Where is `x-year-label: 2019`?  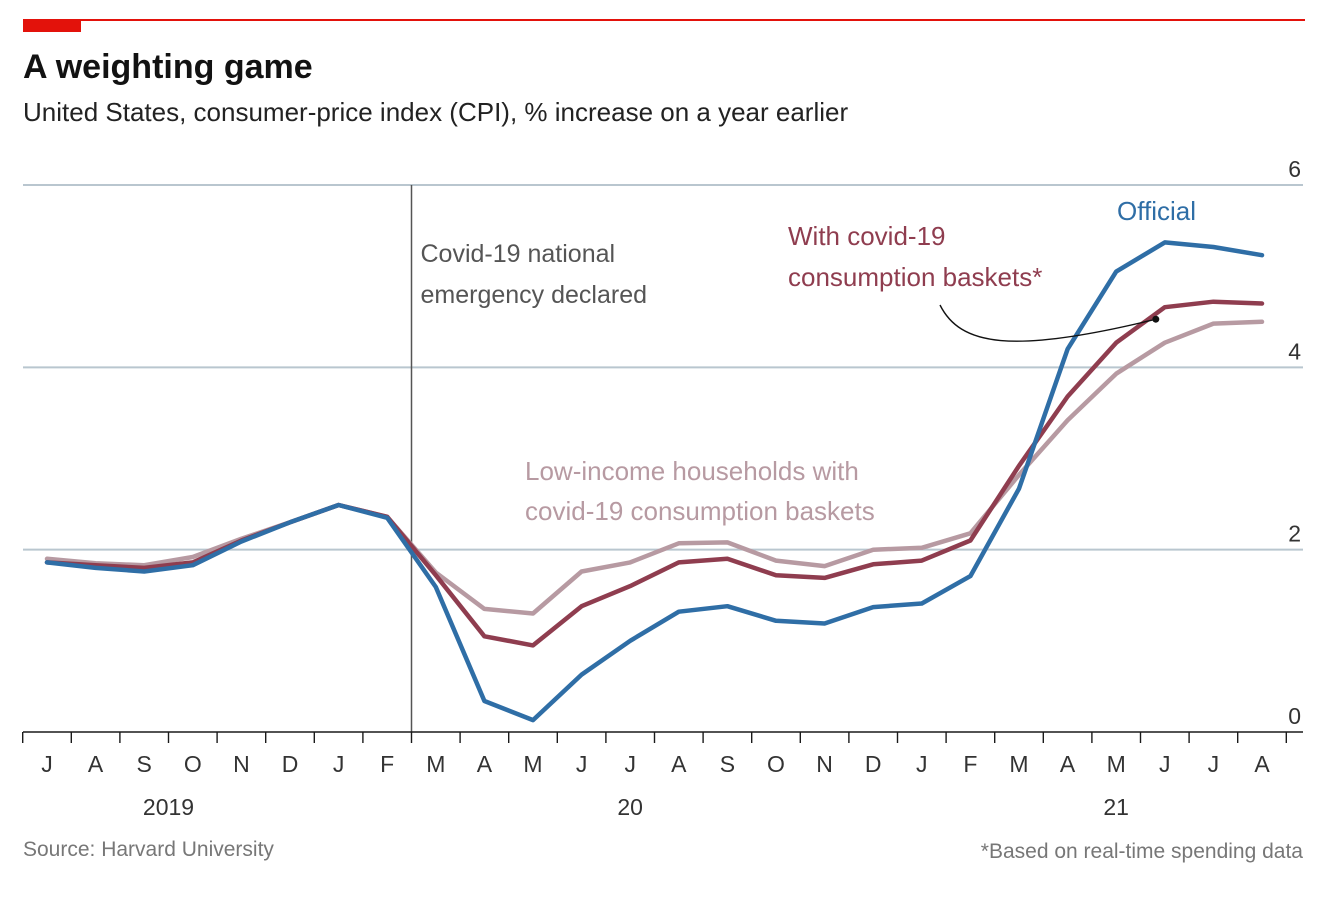
x-year-label: 2019 is located at coordinates (168, 807).